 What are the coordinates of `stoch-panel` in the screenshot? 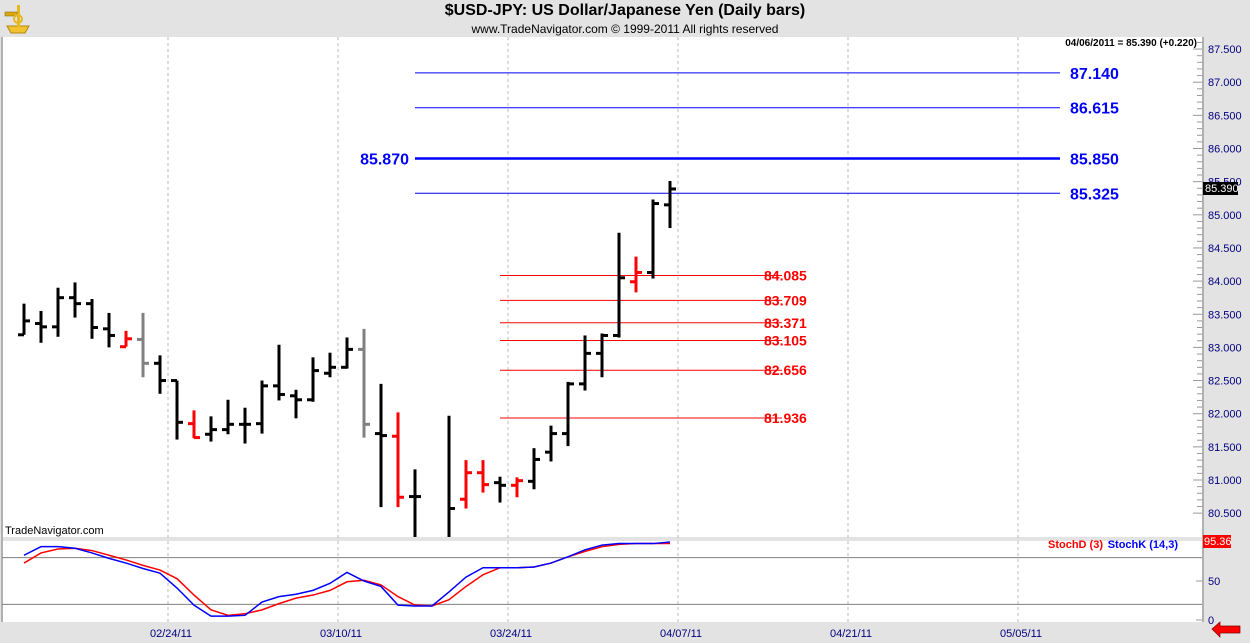 It's located at (602, 581).